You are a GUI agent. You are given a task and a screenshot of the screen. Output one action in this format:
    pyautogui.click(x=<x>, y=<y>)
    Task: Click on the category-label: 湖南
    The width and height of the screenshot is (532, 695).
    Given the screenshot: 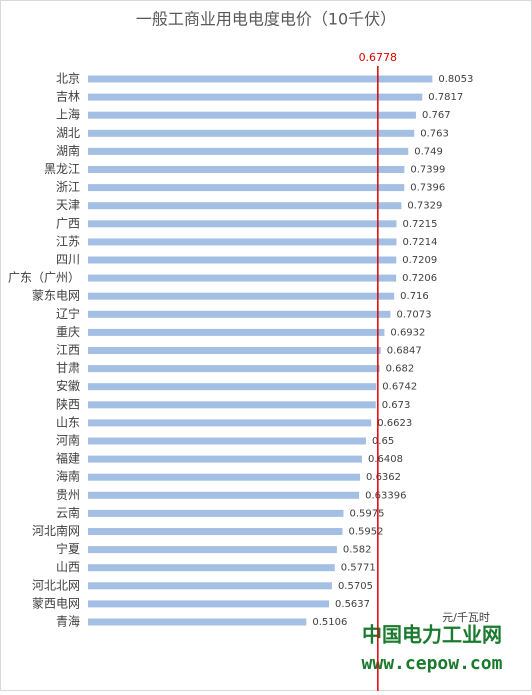 What is the action you would take?
    pyautogui.click(x=68, y=150)
    